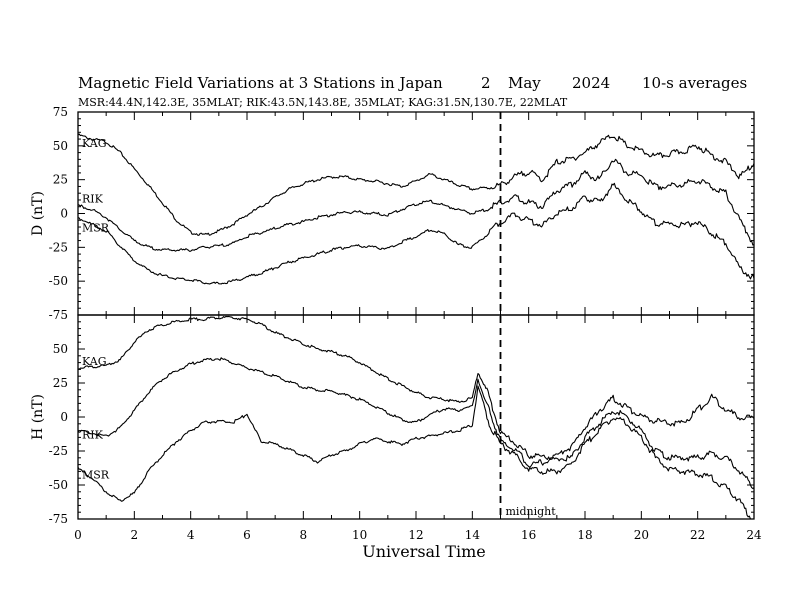  I want to click on x-axis-label: Universal Time, so click(423, 551).